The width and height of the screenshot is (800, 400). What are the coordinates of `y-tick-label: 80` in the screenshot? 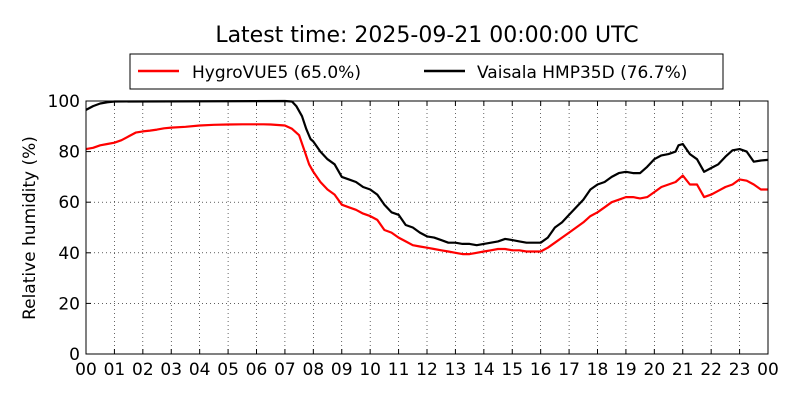 It's located at (69, 153).